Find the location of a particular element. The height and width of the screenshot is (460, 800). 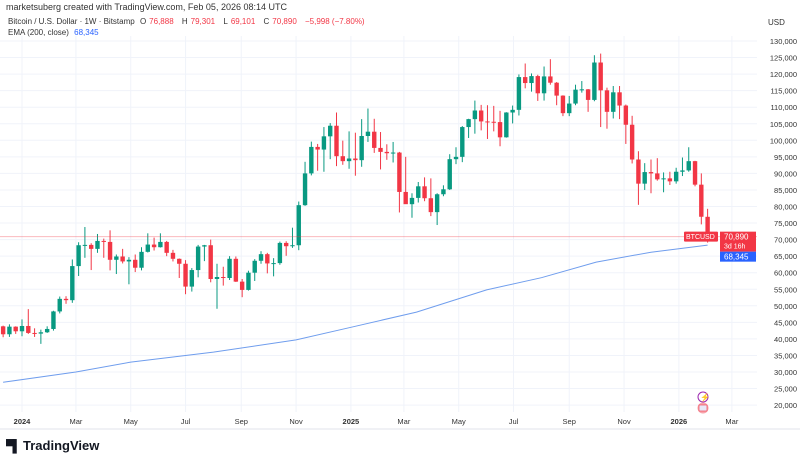

symbol-tag-bg is located at coordinates (701, 236).